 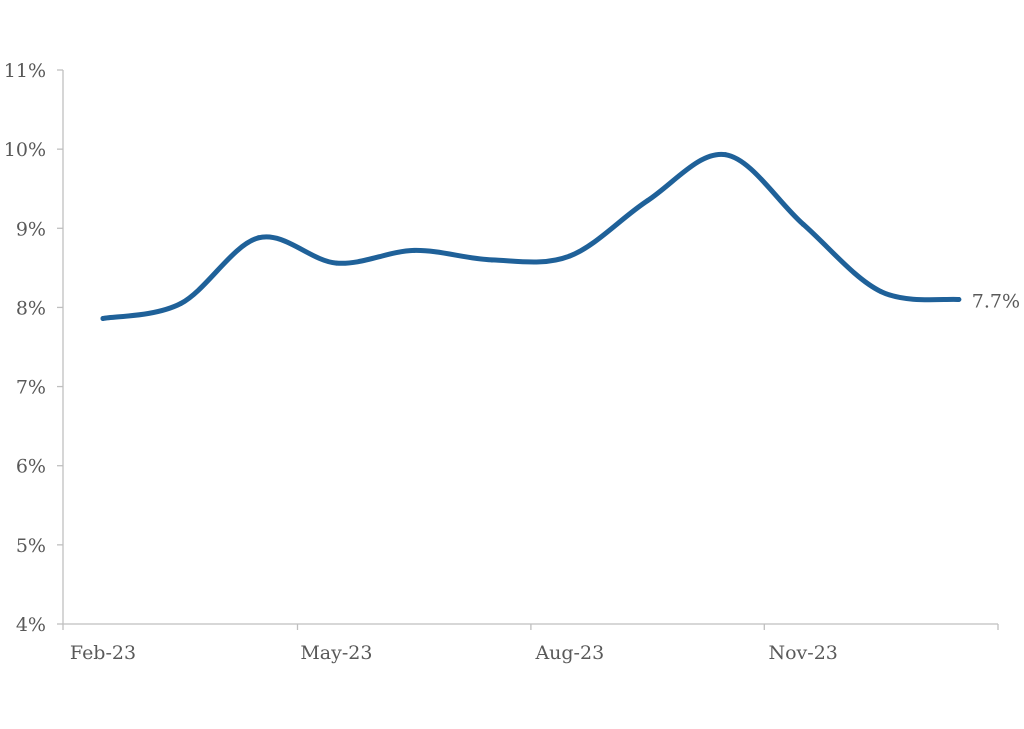 What do you see at coordinates (530, 643) in the screenshot?
I see `x-axis: Feb-23 May-23 Aug-23 Nov-23` at bounding box center [530, 643].